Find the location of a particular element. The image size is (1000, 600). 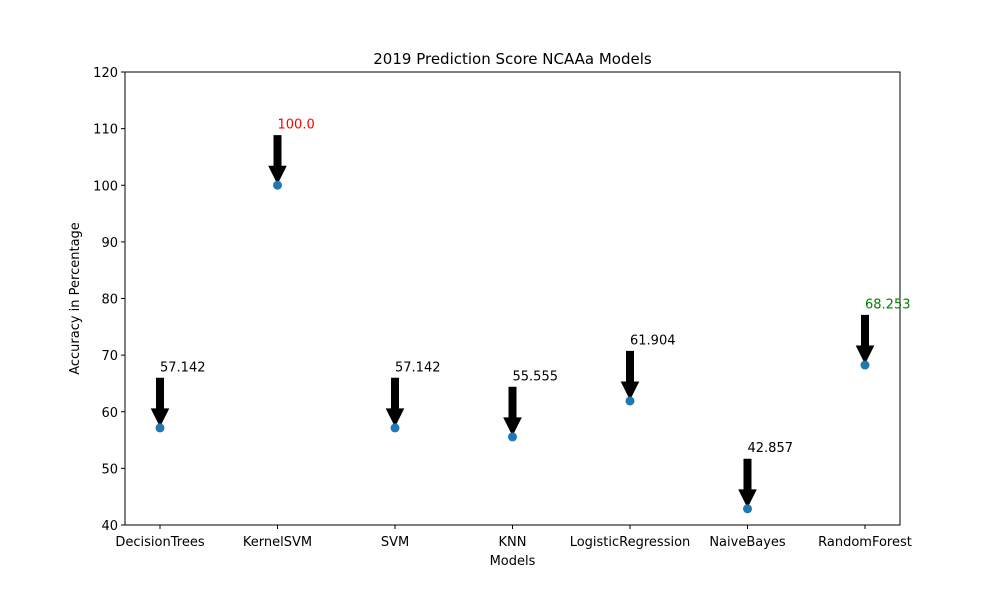

y-tick-label: 40 is located at coordinates (109, 526).